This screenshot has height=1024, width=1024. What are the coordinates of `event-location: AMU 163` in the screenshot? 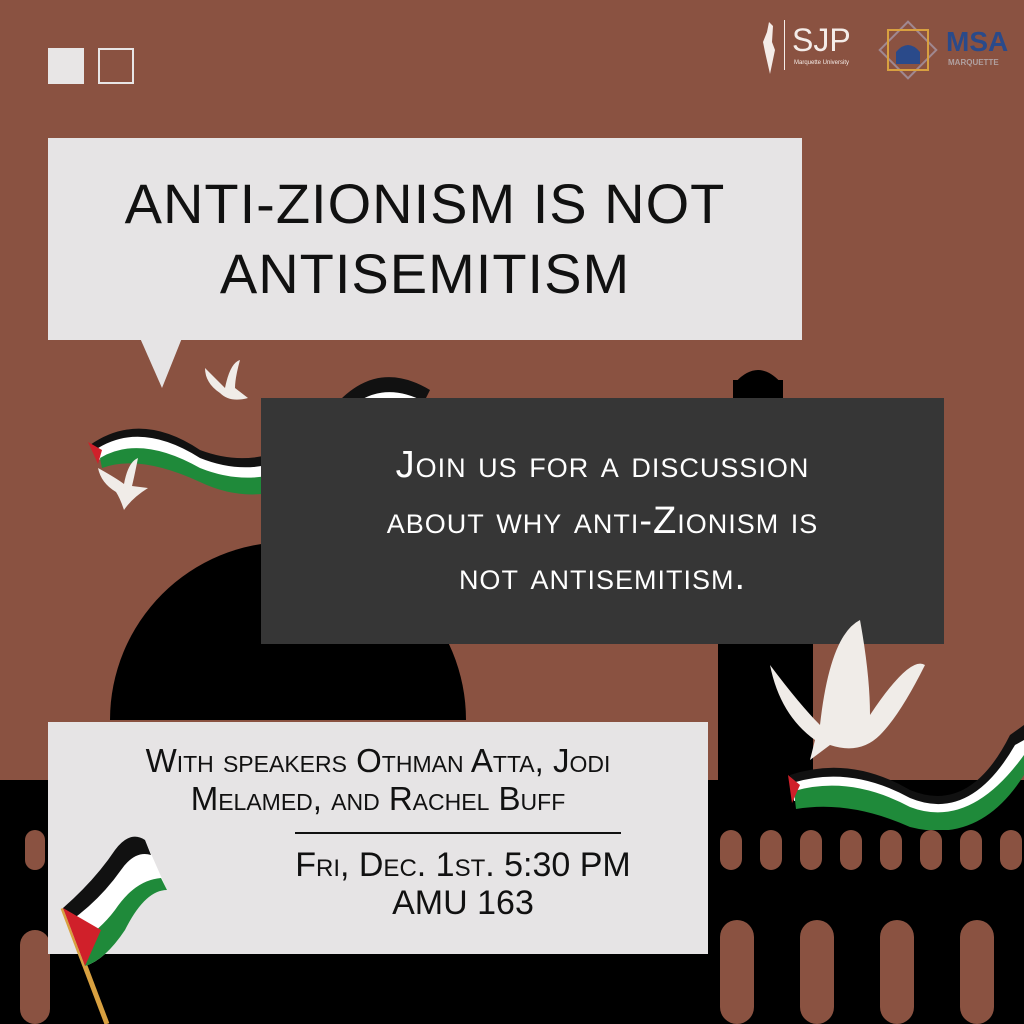 It's located at (463, 903).